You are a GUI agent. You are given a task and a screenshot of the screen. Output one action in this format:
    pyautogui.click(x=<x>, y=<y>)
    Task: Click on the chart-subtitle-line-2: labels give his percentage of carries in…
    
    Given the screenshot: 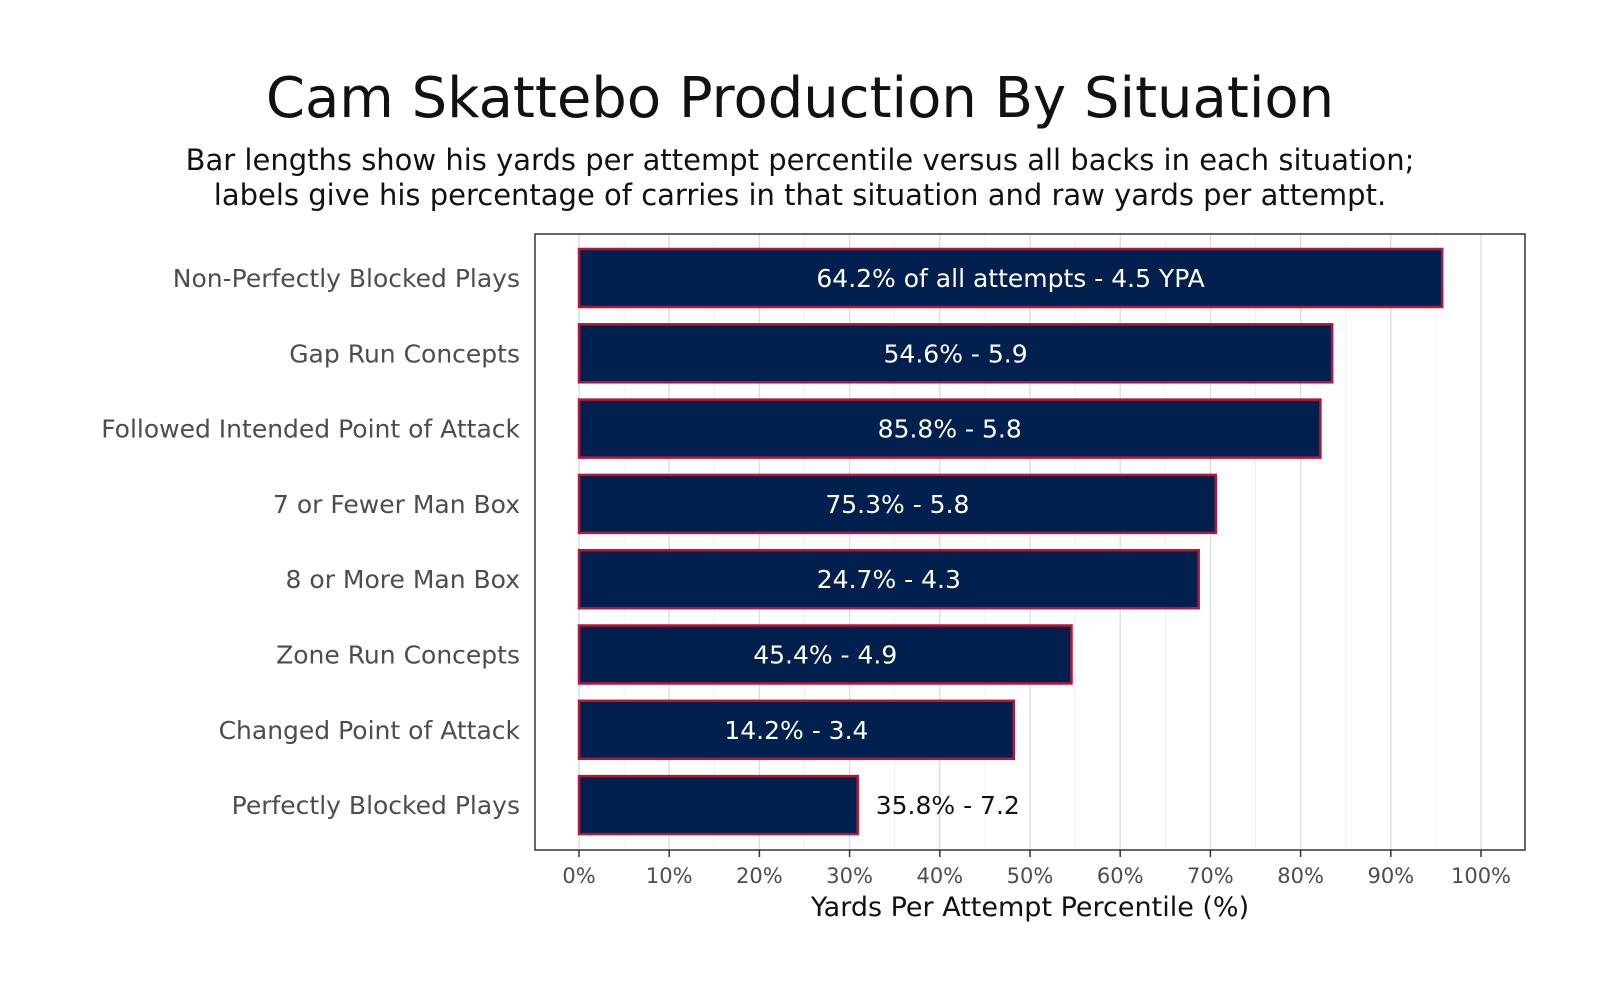 What is the action you would take?
    pyautogui.click(x=800, y=195)
    